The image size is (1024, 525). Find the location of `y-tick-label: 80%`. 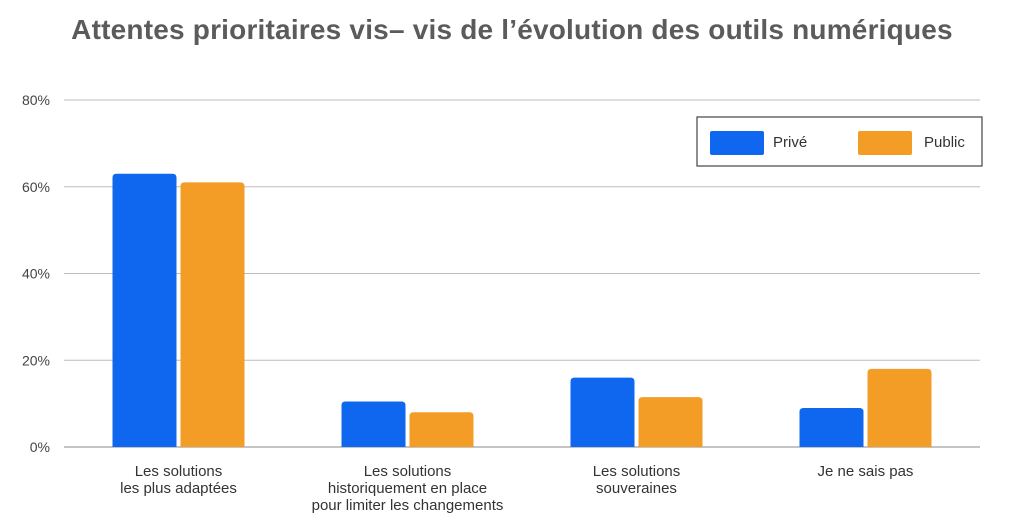

y-tick-label: 80% is located at coordinates (36, 100).